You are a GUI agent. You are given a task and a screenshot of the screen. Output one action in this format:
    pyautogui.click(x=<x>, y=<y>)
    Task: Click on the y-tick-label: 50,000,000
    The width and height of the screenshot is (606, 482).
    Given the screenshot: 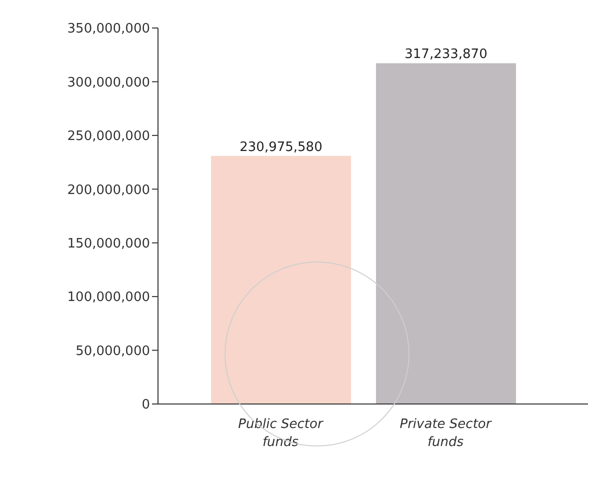 What is the action you would take?
    pyautogui.click(x=113, y=351)
    